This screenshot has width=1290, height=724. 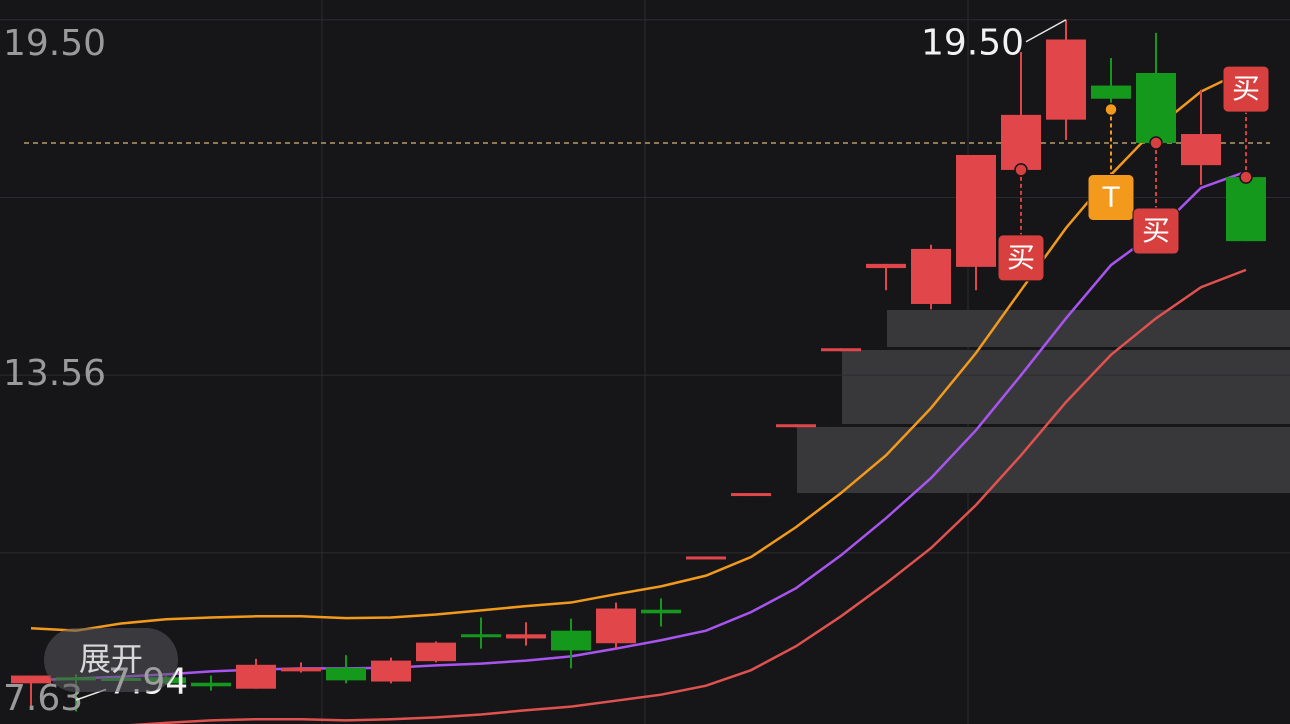 I want to click on y-tick-label: 19.50, so click(x=54, y=43).